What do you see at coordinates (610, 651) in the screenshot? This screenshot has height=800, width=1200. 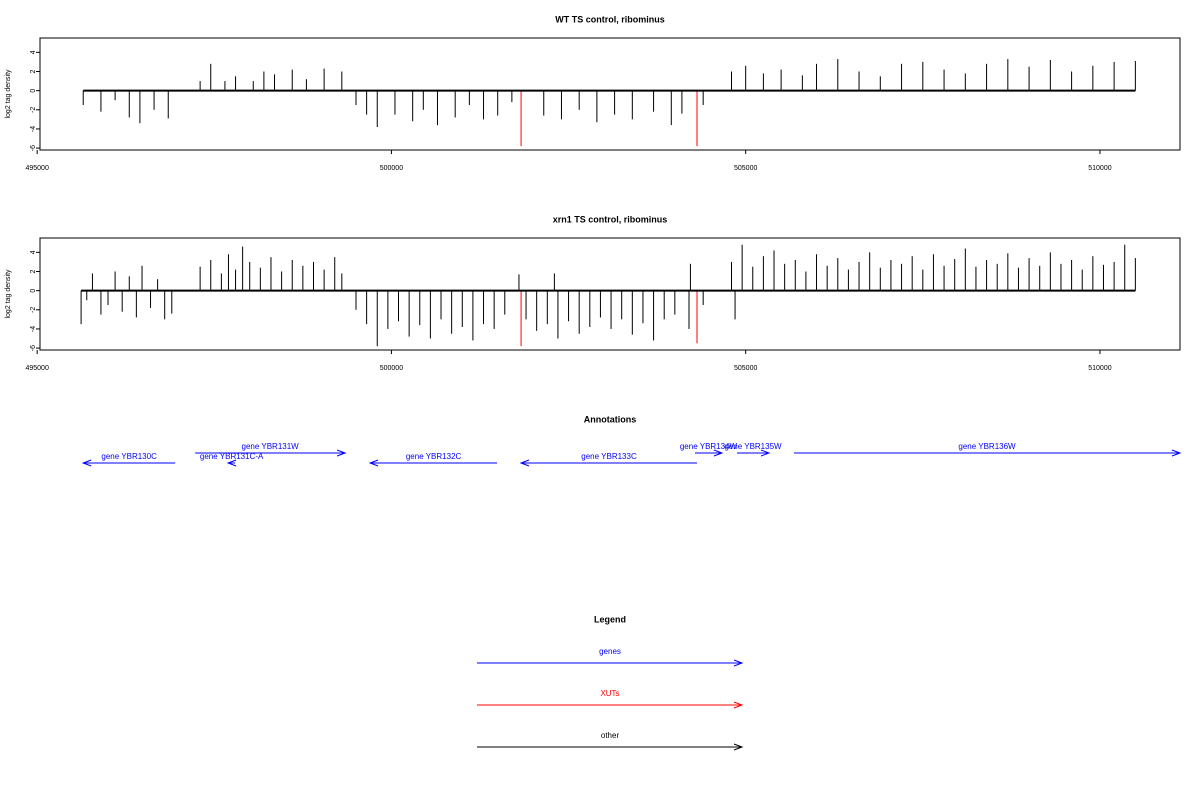 I see `legend-label: genes` at bounding box center [610, 651].